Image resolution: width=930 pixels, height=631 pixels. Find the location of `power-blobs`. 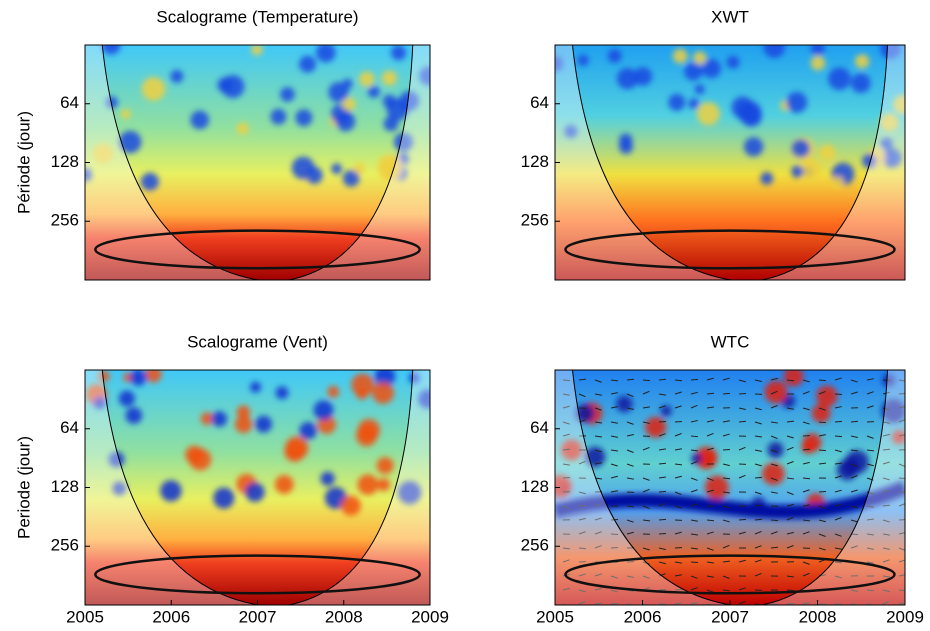

power-blobs is located at coordinates (257, 118).